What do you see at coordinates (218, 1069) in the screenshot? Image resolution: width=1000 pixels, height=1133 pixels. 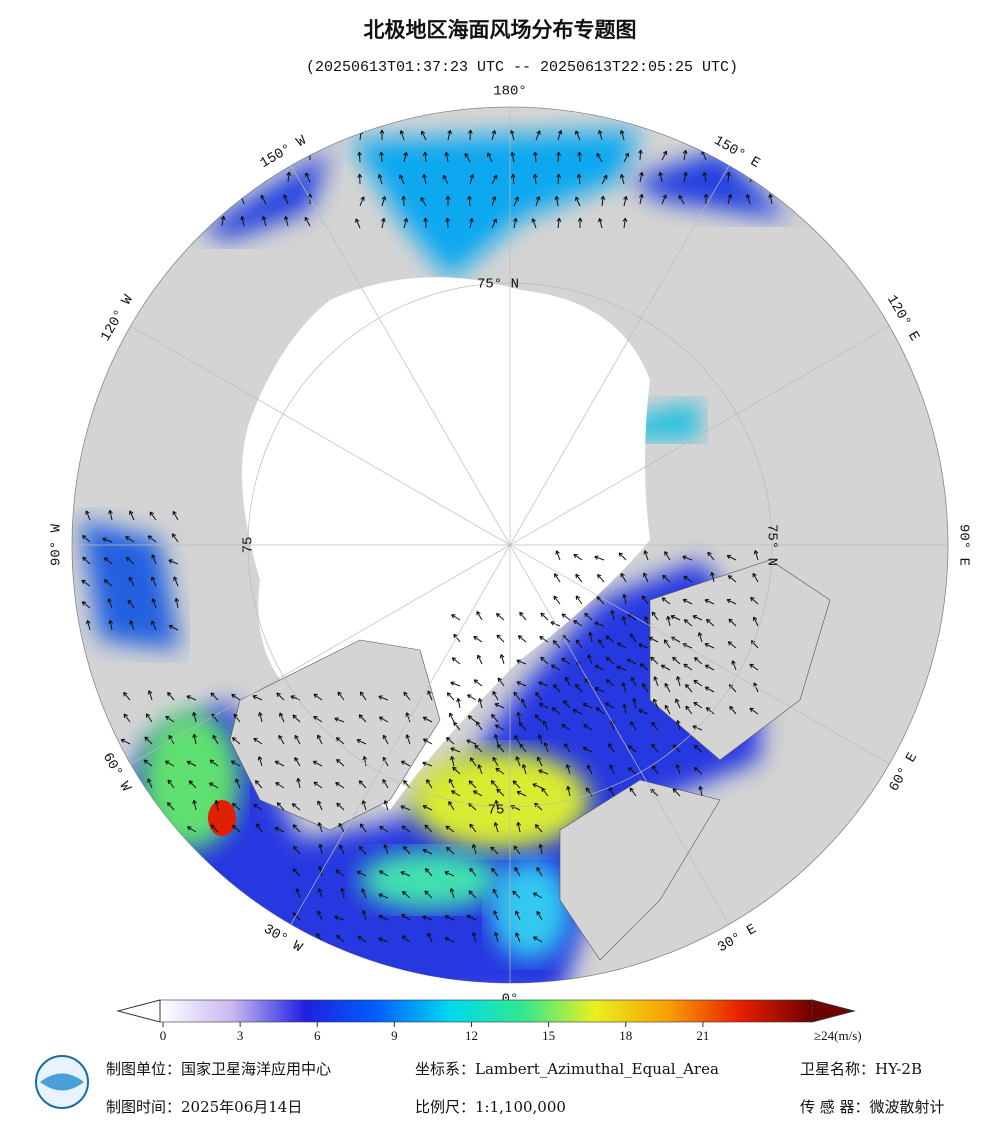 I see `map-unit: 制图单位：国家卫星海洋应用中心` at bounding box center [218, 1069].